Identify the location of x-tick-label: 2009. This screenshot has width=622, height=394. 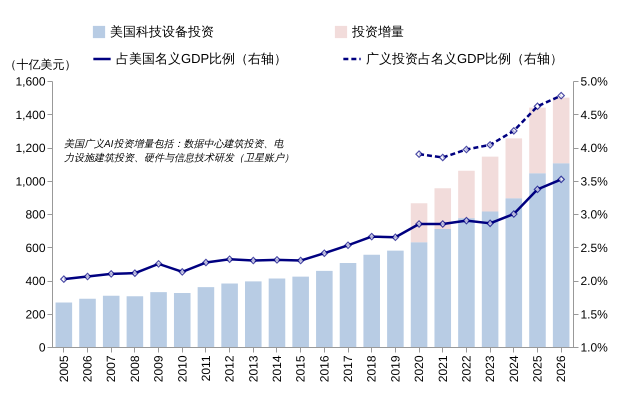
(159, 368).